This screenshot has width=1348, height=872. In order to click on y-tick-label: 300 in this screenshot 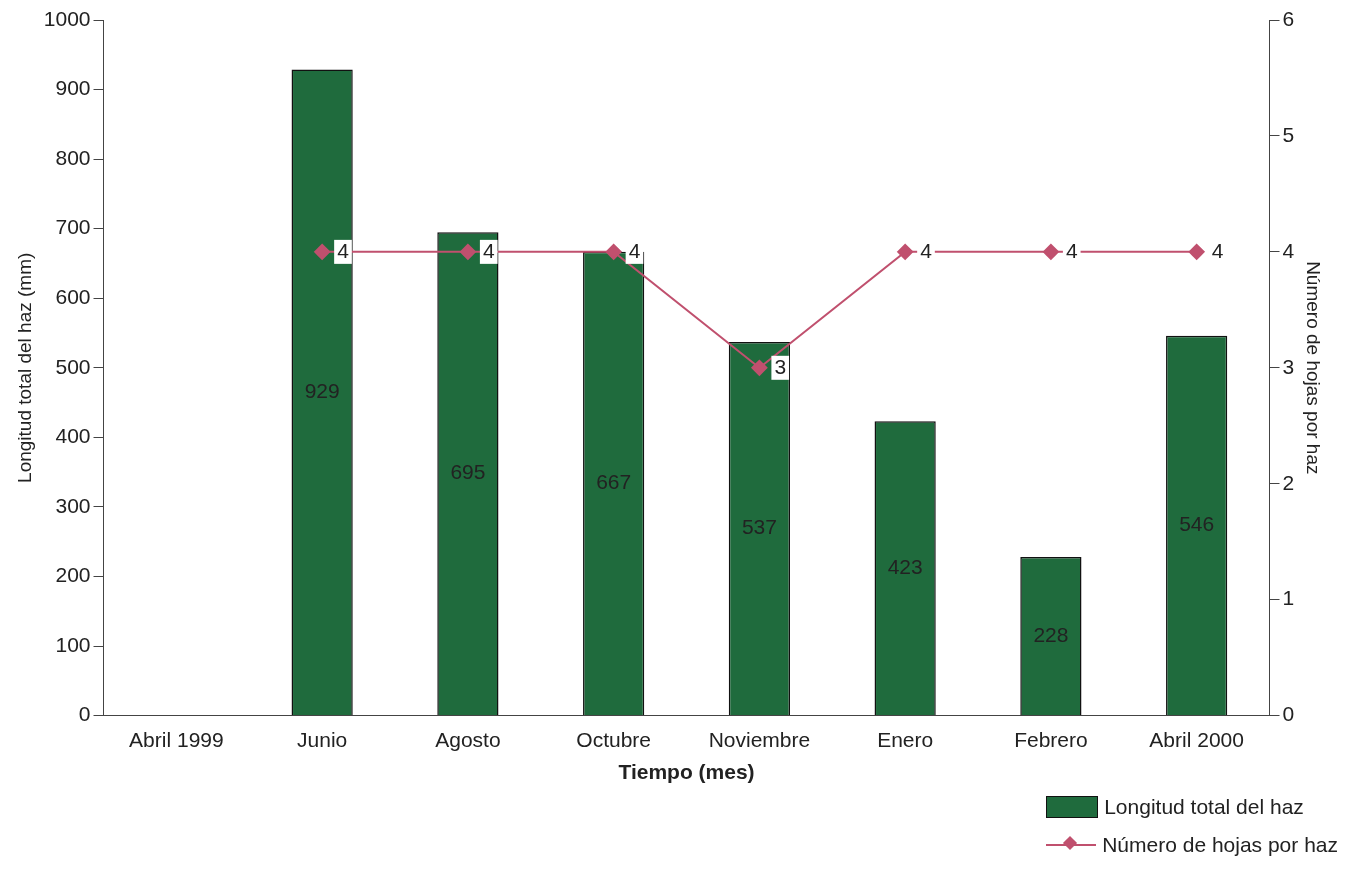, I will do `click(73, 505)`.